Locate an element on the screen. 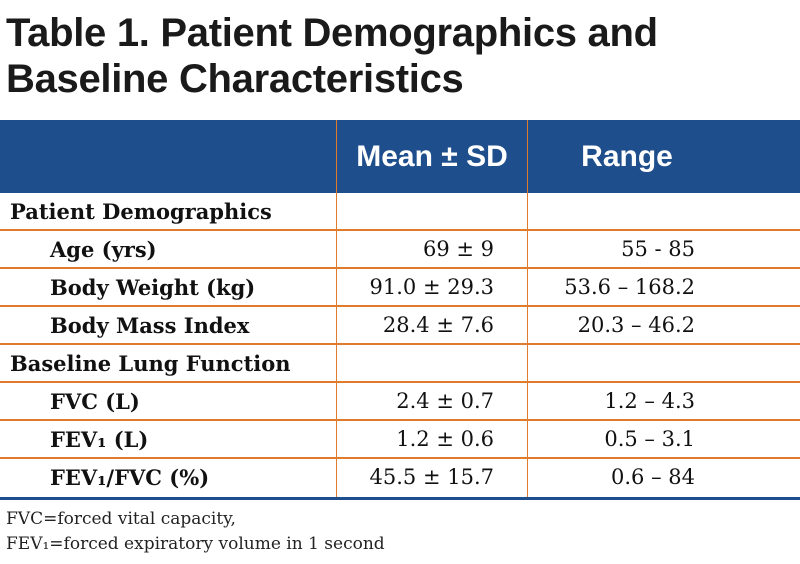 This screenshot has width=800, height=564. table-row: FVC (L) 2.4 ± 0.7 1.2 – 4.3 is located at coordinates (400, 402).